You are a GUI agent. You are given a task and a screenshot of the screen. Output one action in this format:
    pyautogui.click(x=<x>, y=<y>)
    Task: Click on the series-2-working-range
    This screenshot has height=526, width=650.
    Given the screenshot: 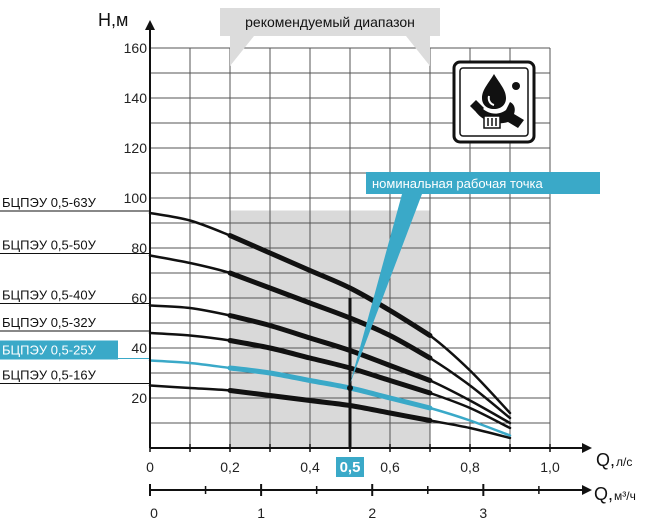 What is the action you would take?
    pyautogui.click(x=330, y=315)
    